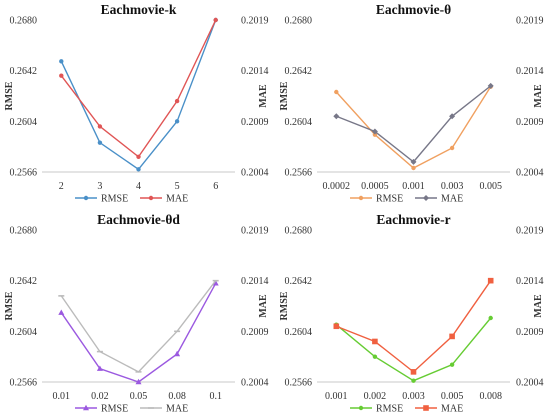 This screenshot has height=420, width=550. I want to click on chart-title: Eachmovie-θd, so click(138, 219).